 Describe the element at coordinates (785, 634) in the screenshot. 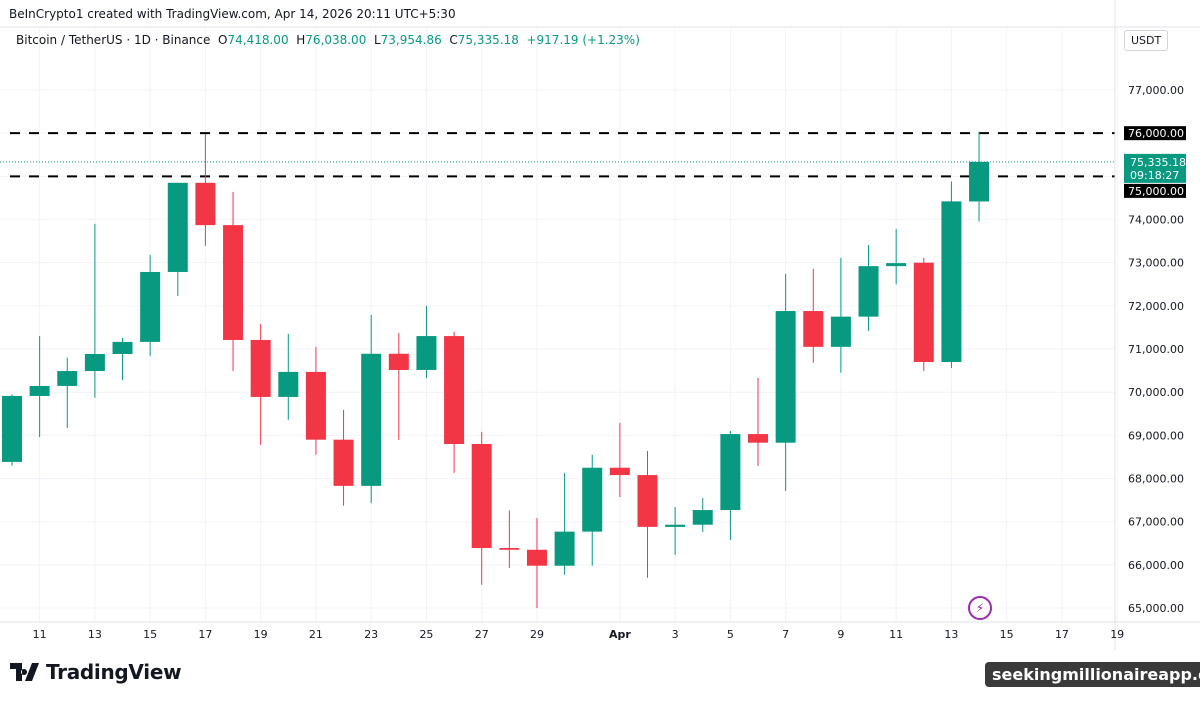

I see `time-tick-label: 7` at that location.